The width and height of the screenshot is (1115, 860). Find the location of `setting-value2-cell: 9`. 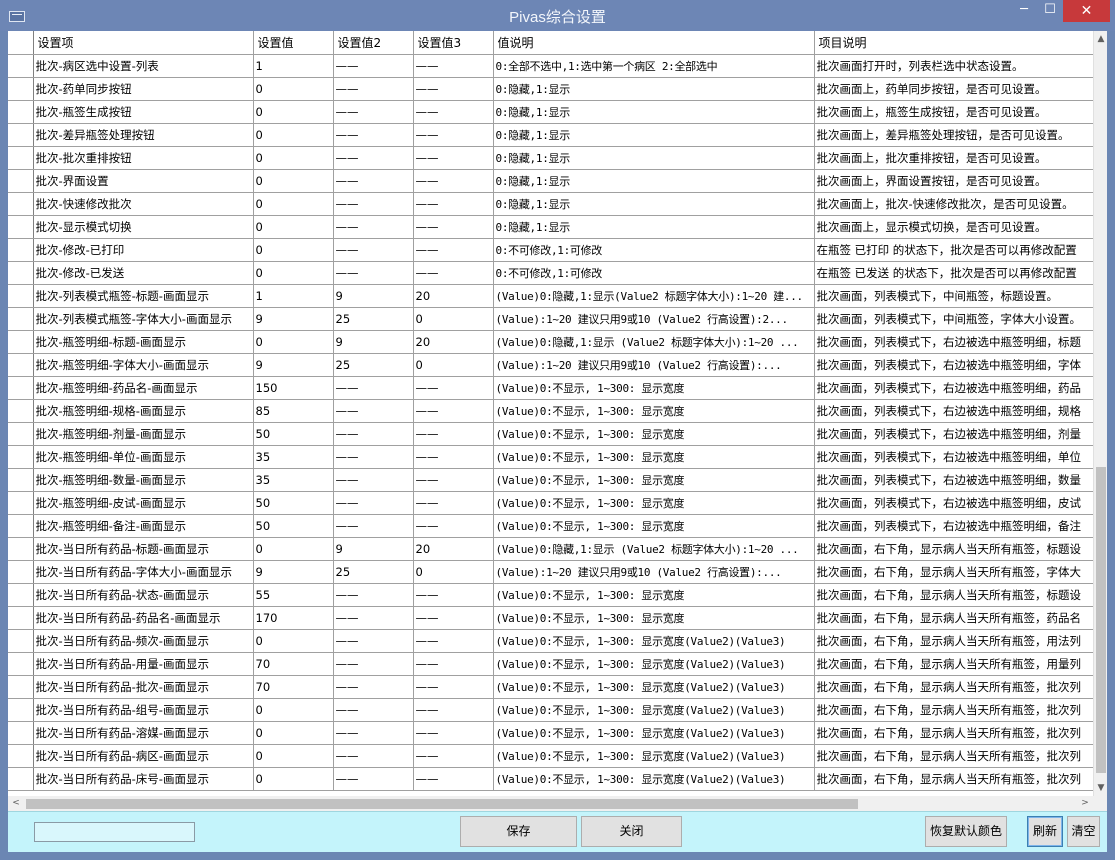

setting-value2-cell: 9 is located at coordinates (373, 342).